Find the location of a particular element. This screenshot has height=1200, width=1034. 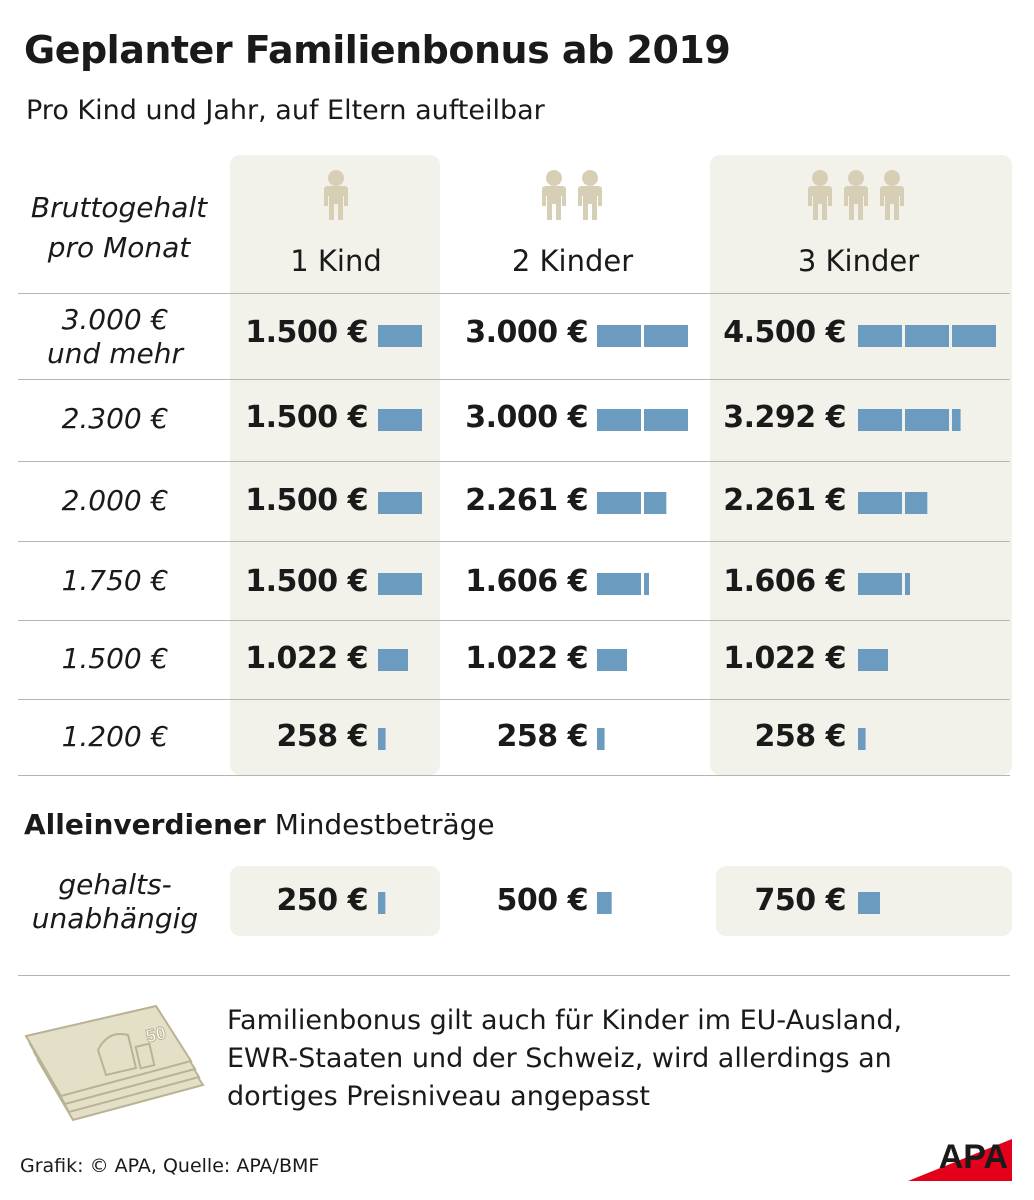

row-header-line-1: Bruttogehalt is located at coordinates (119, 207).